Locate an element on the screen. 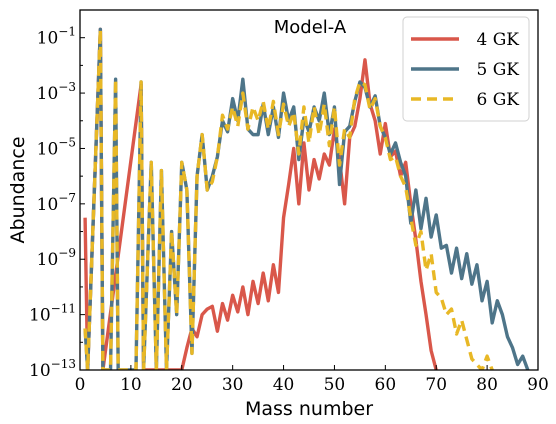 The image size is (556, 424). x-tick-label: 0 is located at coordinates (80, 385).